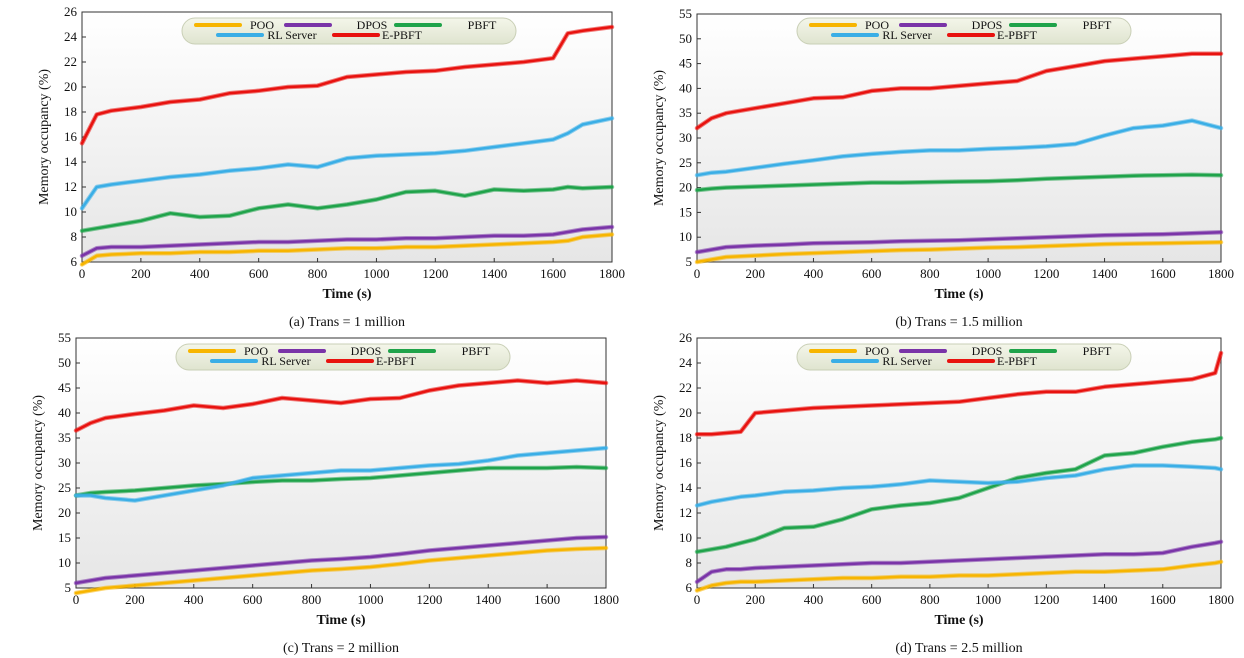  What do you see at coordinates (686, 487) in the screenshot?
I see `y-tick-label: 14` at bounding box center [686, 487].